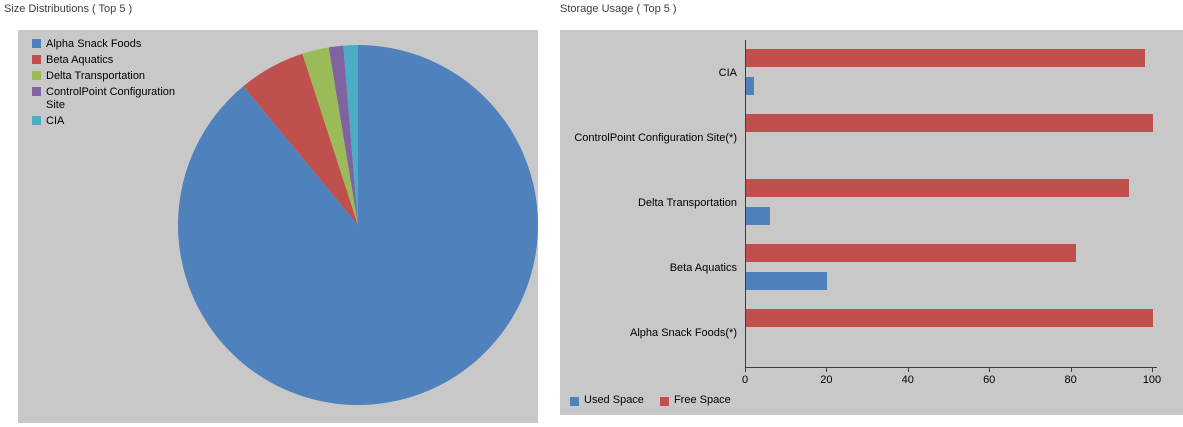 This screenshot has height=427, width=1183. What do you see at coordinates (614, 400) in the screenshot?
I see `legend-label: Used Space` at bounding box center [614, 400].